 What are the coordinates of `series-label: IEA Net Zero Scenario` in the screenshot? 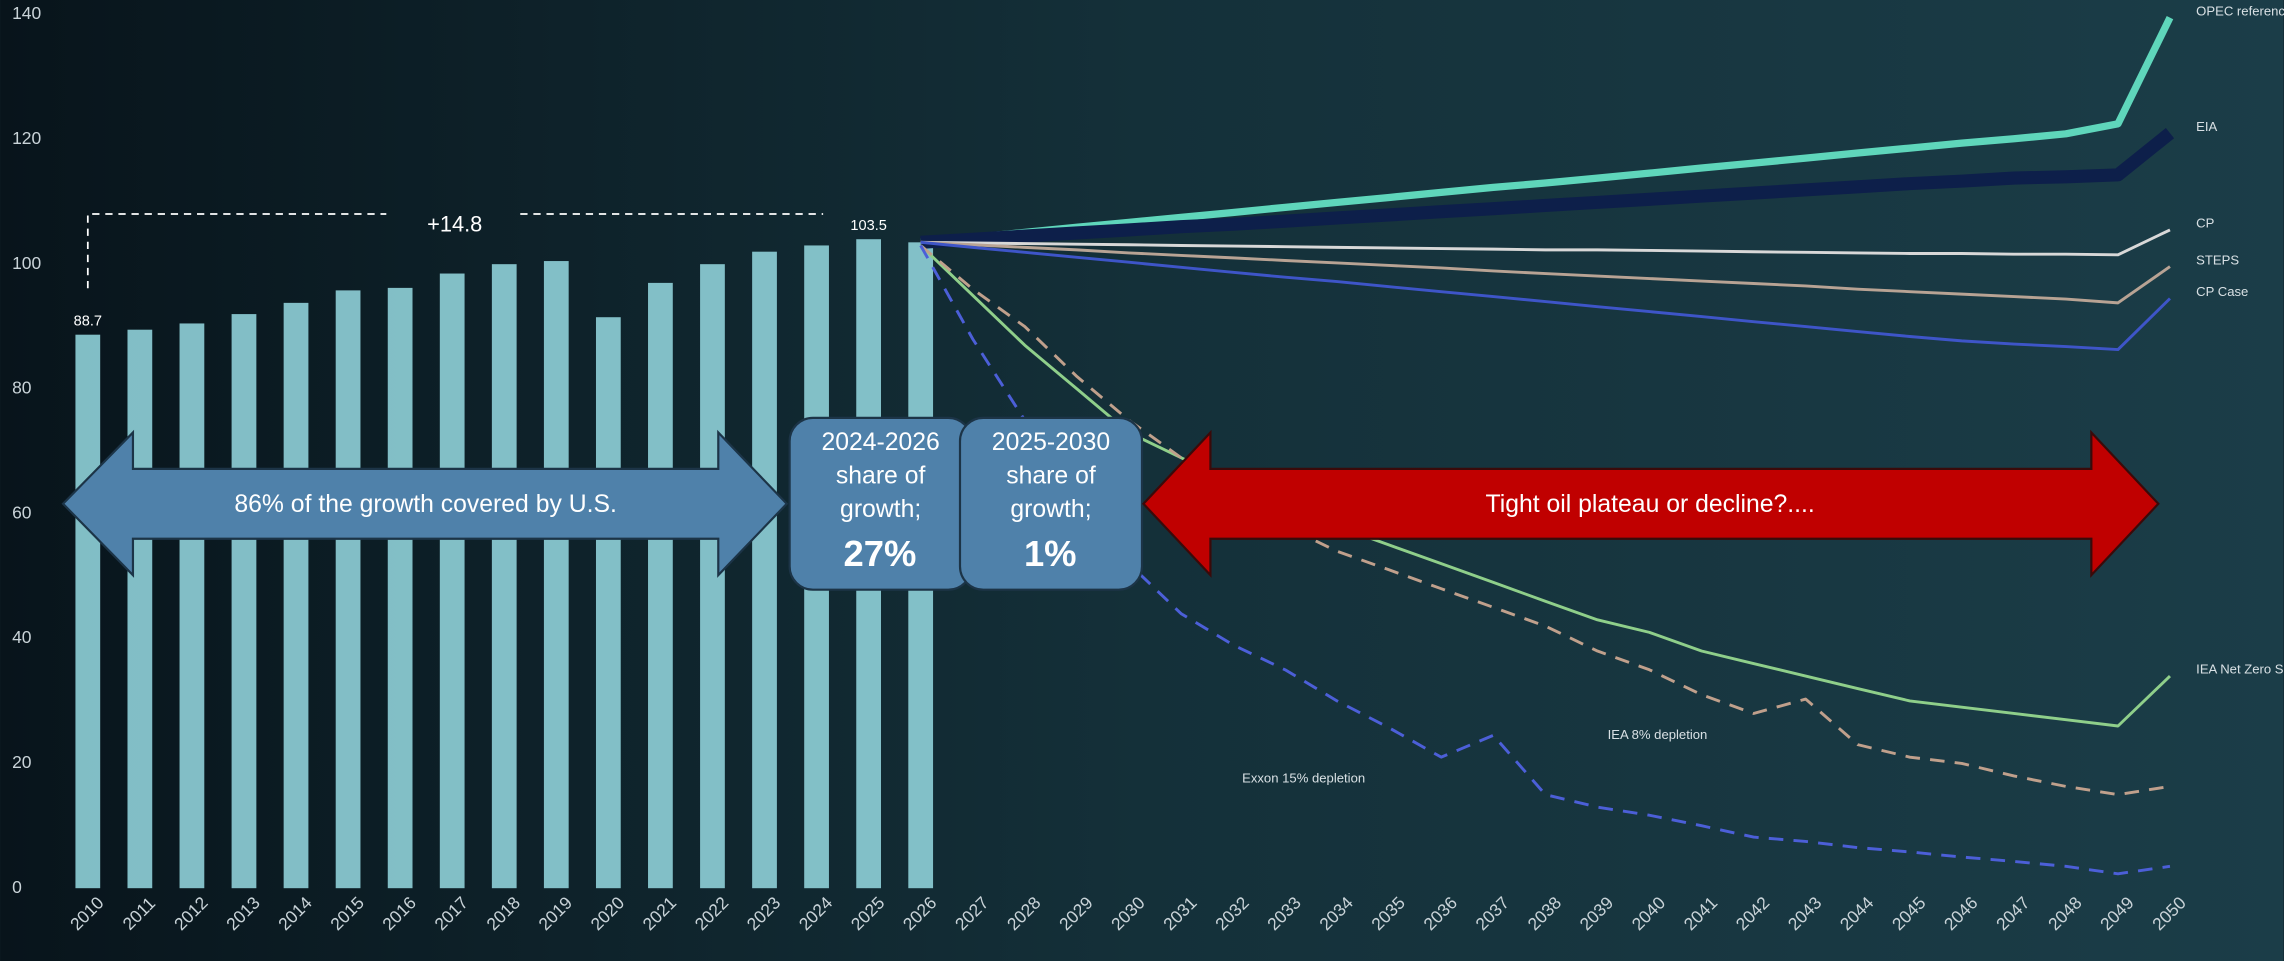 It's located at (2240, 669).